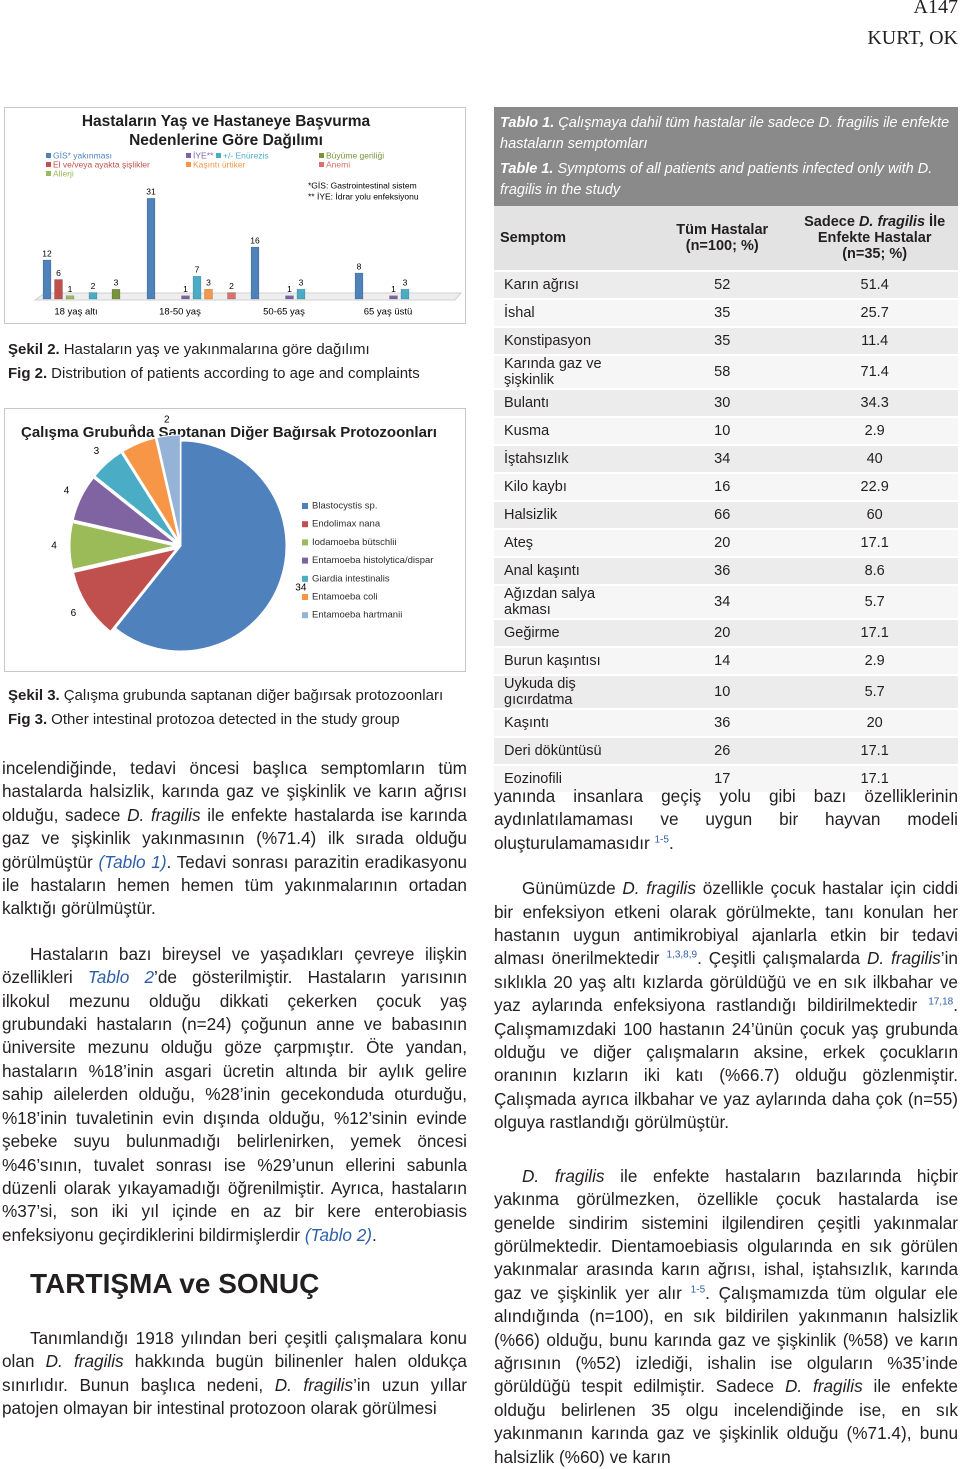  Describe the element at coordinates (248, 296) in the screenshot. I see `floor` at that location.